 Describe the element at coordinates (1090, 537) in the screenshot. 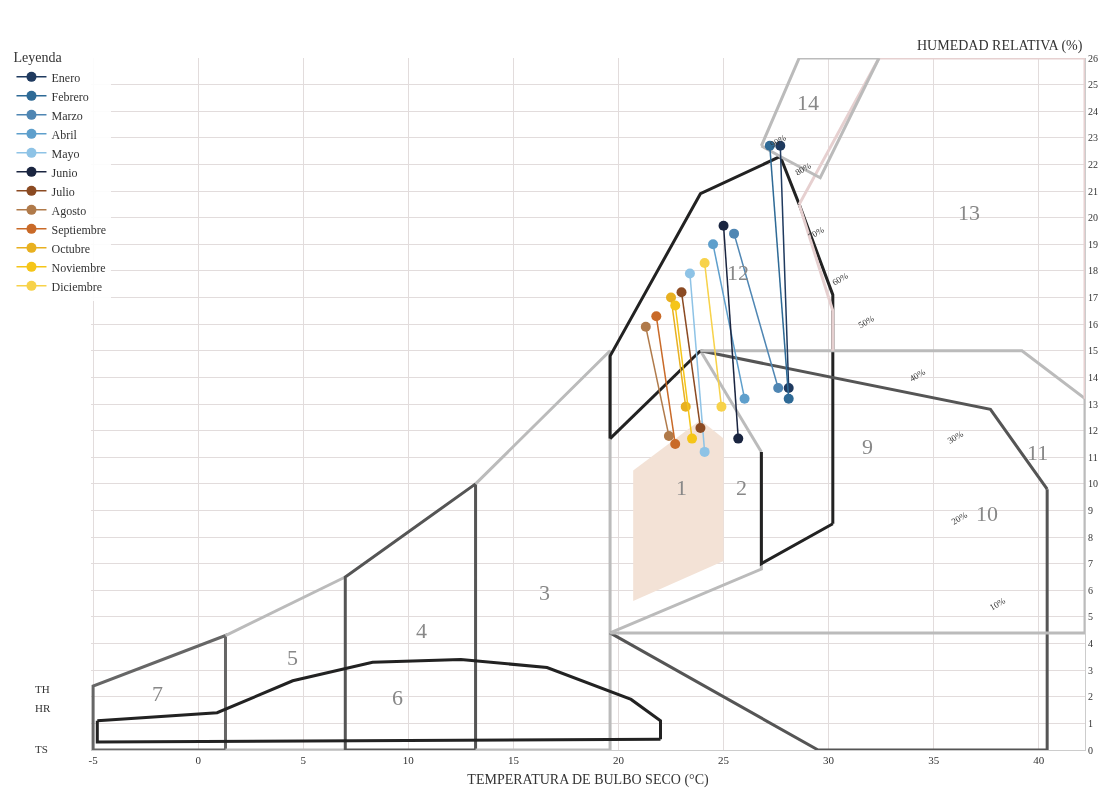

I see `y-tick-label: 8` at that location.